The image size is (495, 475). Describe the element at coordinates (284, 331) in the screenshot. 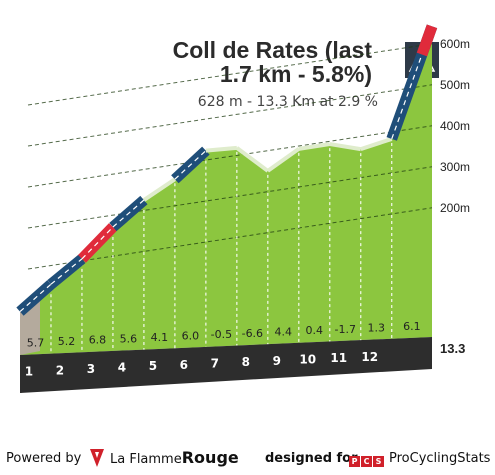

I see `segment-gradient-label: 4.4` at that location.